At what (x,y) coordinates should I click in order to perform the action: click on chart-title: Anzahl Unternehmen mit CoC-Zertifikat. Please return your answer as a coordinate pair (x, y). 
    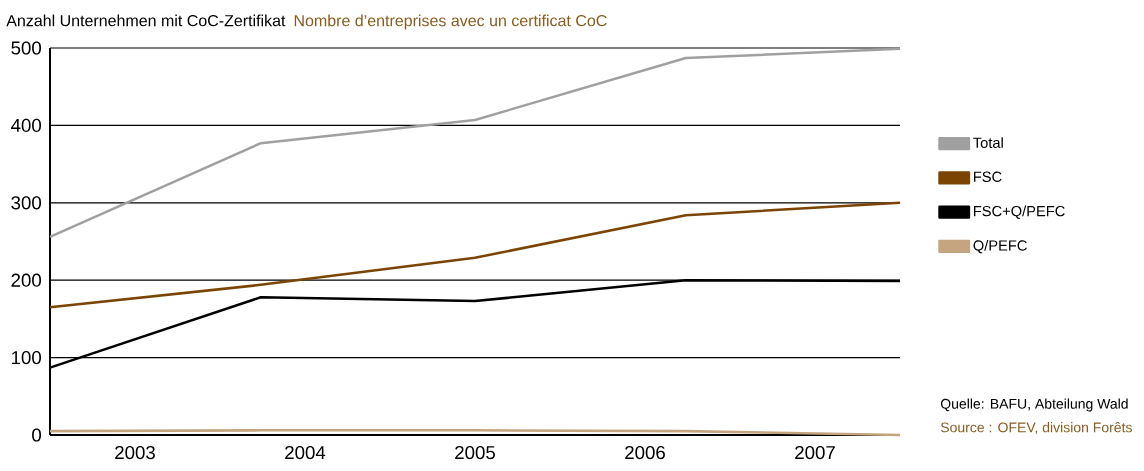
    Looking at the image, I should click on (146, 20).